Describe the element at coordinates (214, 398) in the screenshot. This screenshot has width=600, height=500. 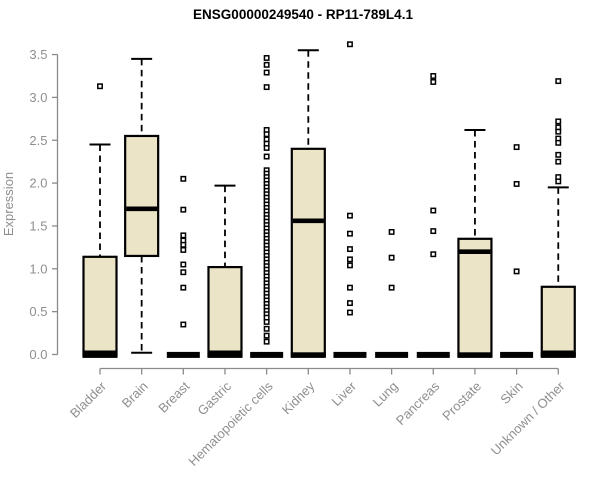
I see `x-tick-label-gastric: Gastric` at that location.